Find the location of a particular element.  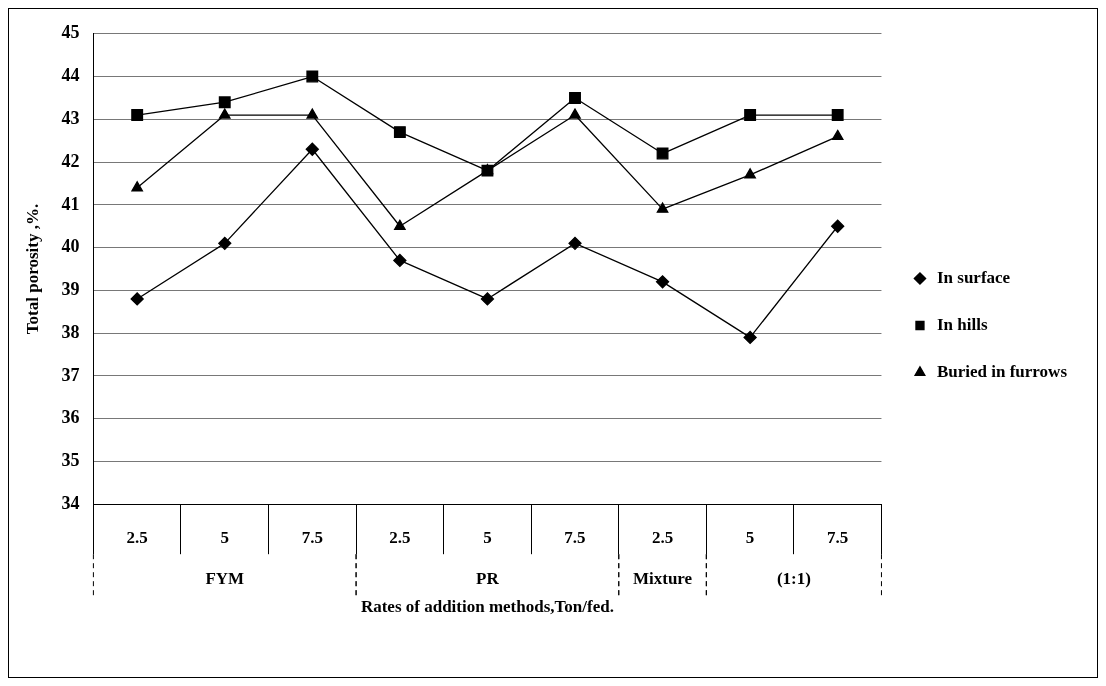

text: PR is located at coordinates (488, 578).